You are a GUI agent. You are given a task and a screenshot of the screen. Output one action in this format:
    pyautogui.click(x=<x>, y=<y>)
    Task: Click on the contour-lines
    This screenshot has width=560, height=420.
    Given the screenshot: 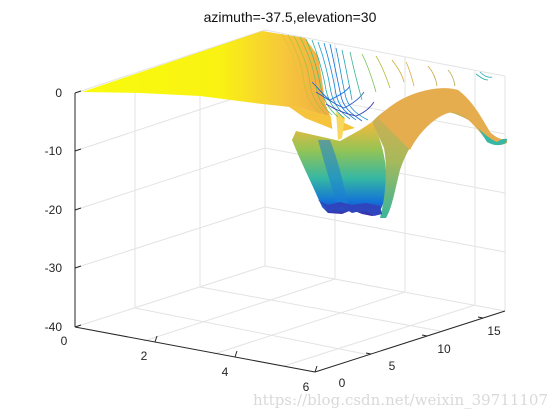 What is the action you would take?
    pyautogui.click(x=387, y=77)
    